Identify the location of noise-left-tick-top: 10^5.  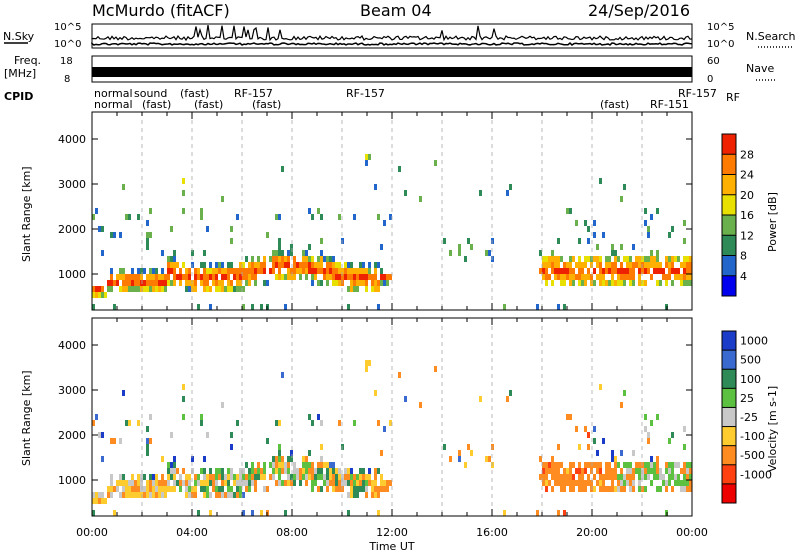
(67, 27).